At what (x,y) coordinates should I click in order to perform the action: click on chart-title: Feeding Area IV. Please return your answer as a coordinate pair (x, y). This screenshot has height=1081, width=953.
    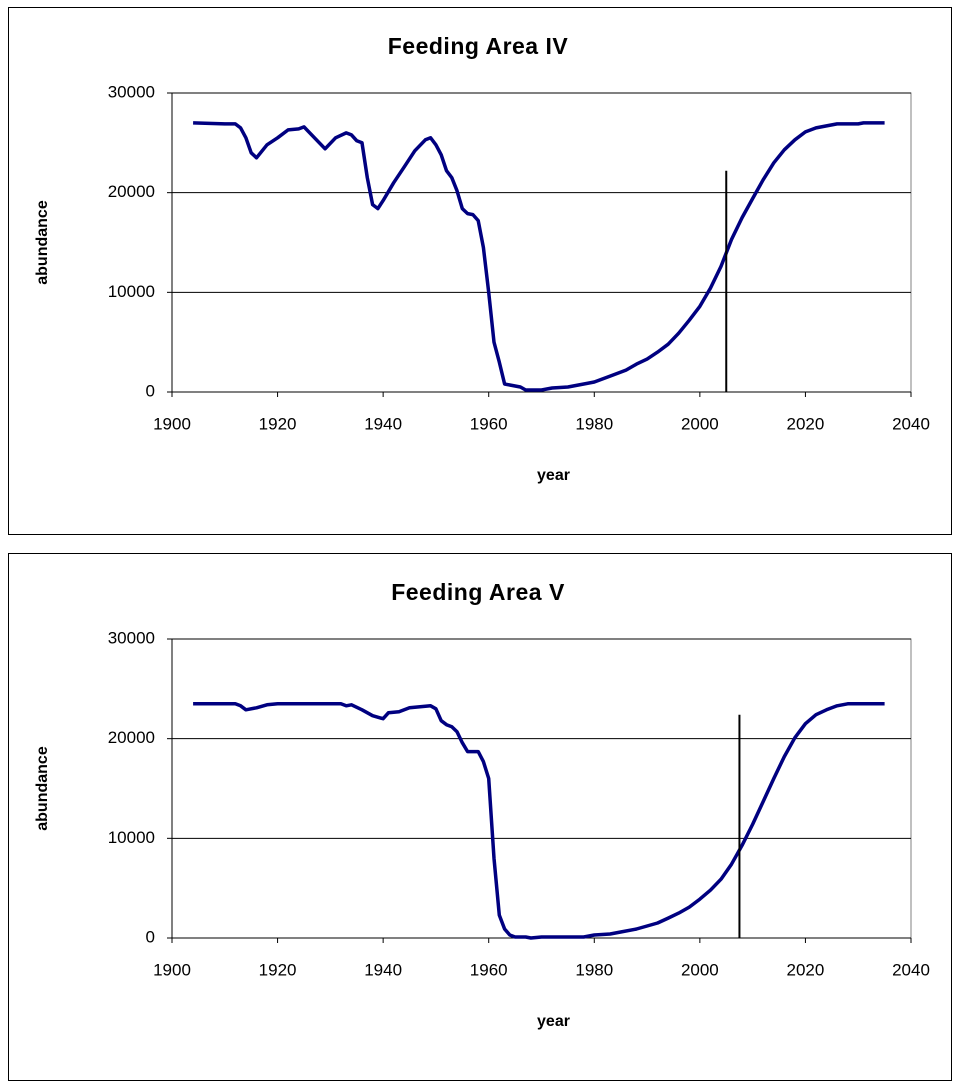
    Looking at the image, I should click on (478, 46).